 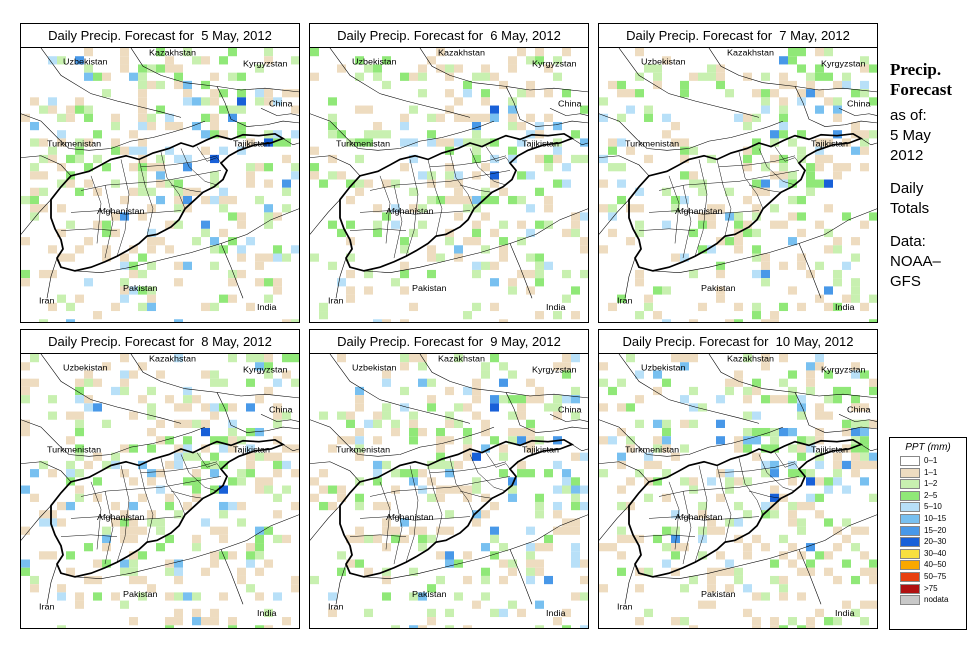 What do you see at coordinates (931, 495) in the screenshot?
I see `legend-label: 2–5` at bounding box center [931, 495].